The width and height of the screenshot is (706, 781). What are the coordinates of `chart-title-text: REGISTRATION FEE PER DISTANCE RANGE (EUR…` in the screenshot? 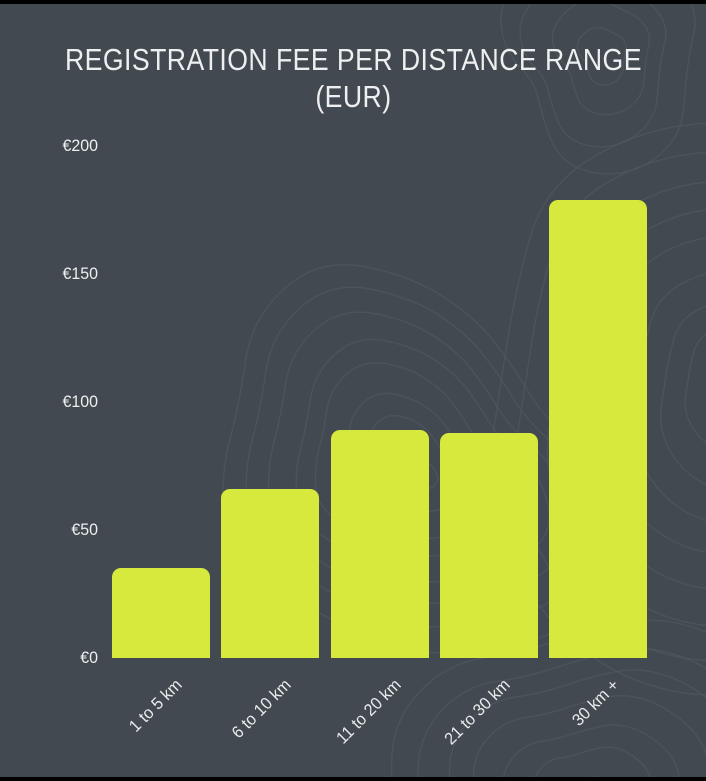 It's located at (353, 78).